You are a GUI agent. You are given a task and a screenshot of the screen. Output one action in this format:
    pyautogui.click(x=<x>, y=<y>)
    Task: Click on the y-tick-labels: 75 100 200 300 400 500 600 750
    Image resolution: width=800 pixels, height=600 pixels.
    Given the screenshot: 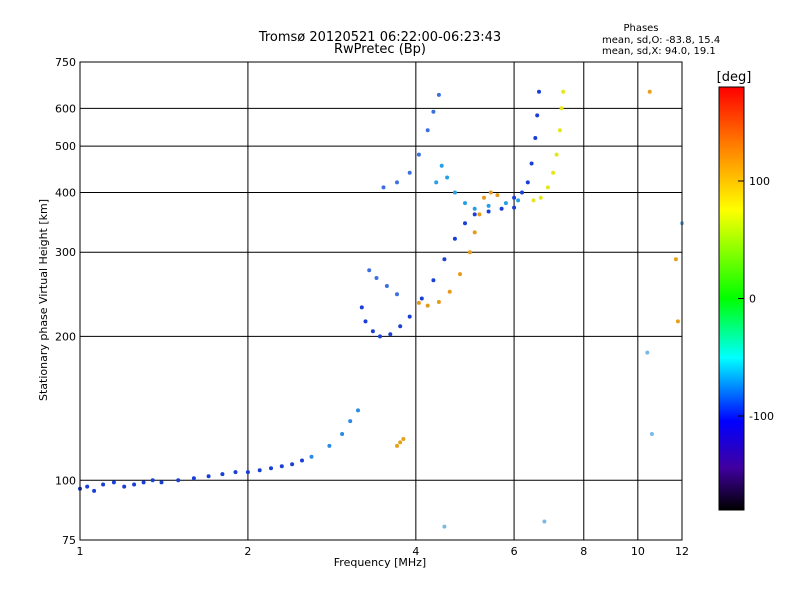 What is the action you would take?
    pyautogui.click(x=65, y=301)
    